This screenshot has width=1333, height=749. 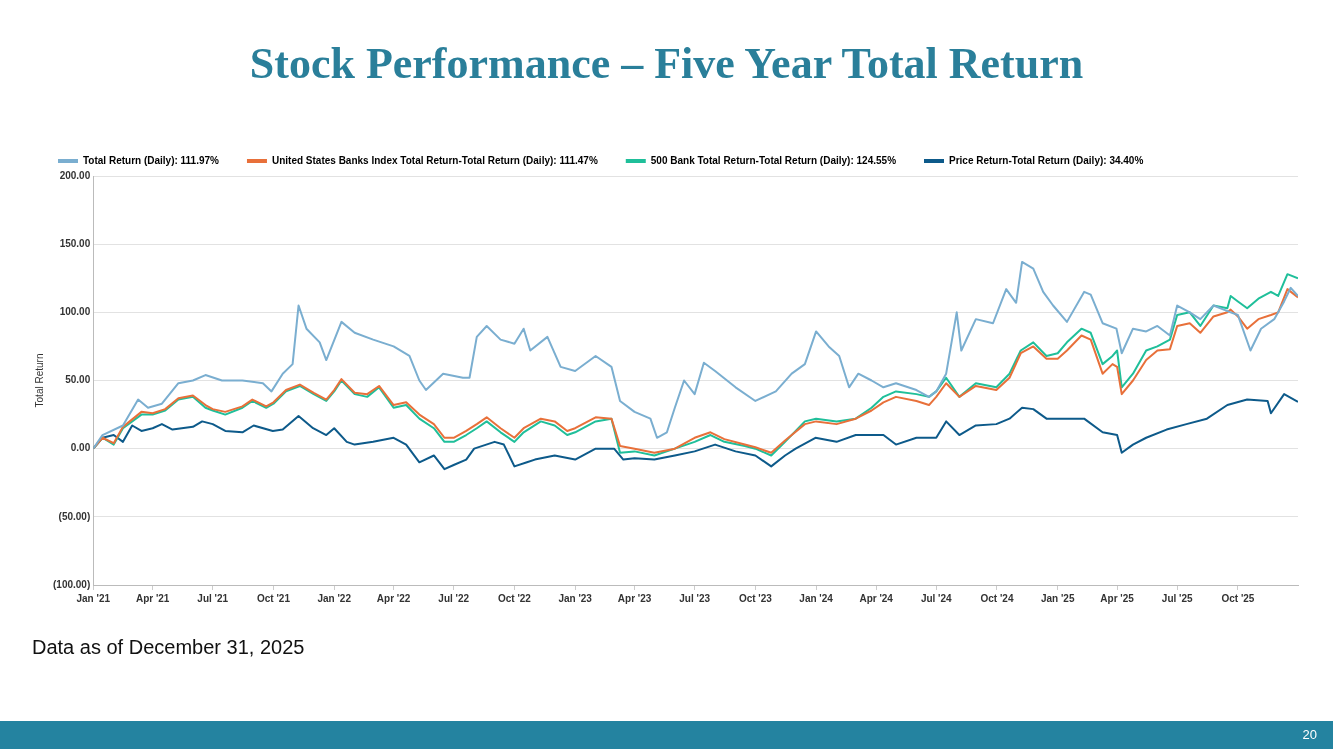 What do you see at coordinates (72, 584) in the screenshot?
I see `y-tick-label: (100.00)` at bounding box center [72, 584].